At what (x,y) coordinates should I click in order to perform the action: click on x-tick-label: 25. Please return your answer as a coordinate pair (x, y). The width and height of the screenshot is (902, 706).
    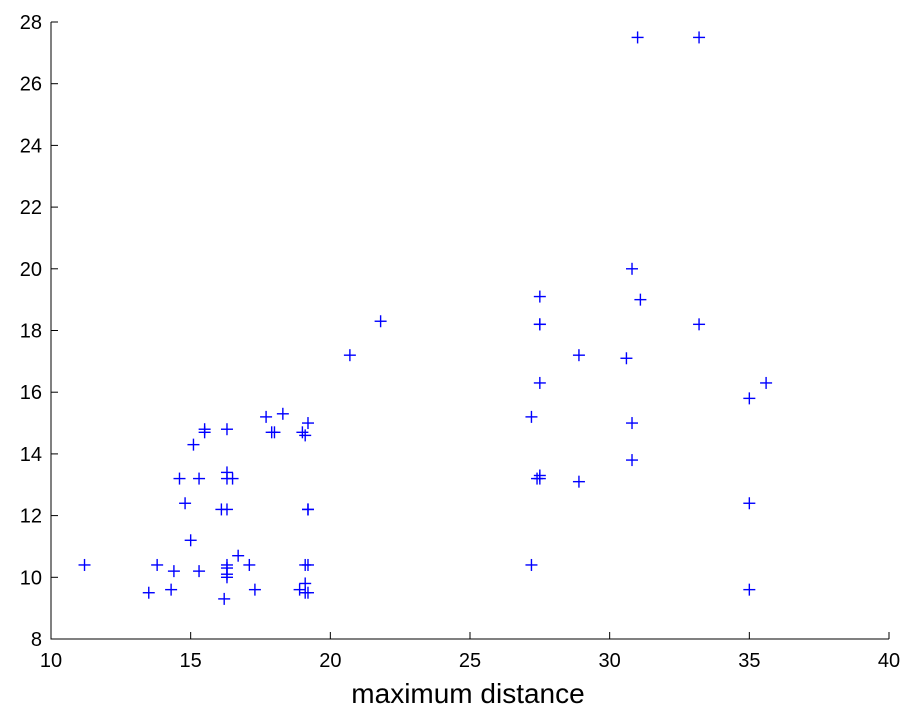
    Looking at the image, I should click on (470, 661).